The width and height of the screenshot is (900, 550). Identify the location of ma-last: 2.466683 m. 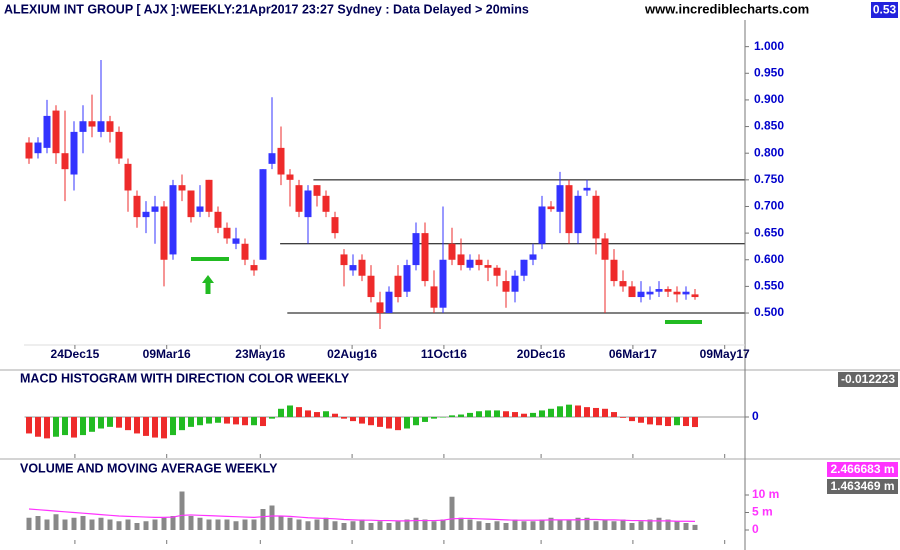
(862, 469).